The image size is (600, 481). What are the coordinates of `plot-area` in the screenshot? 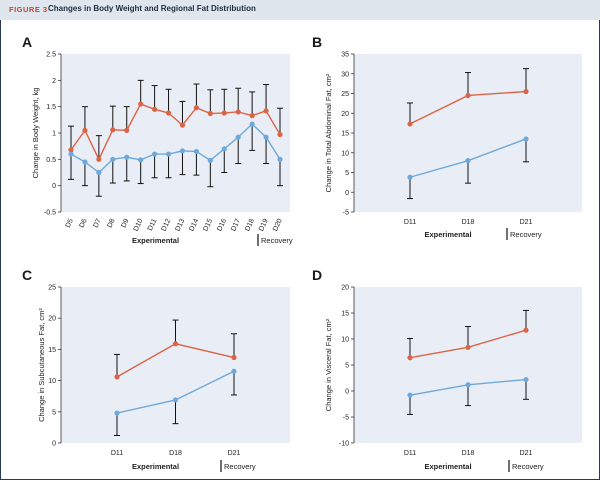 It's located at (175, 133).